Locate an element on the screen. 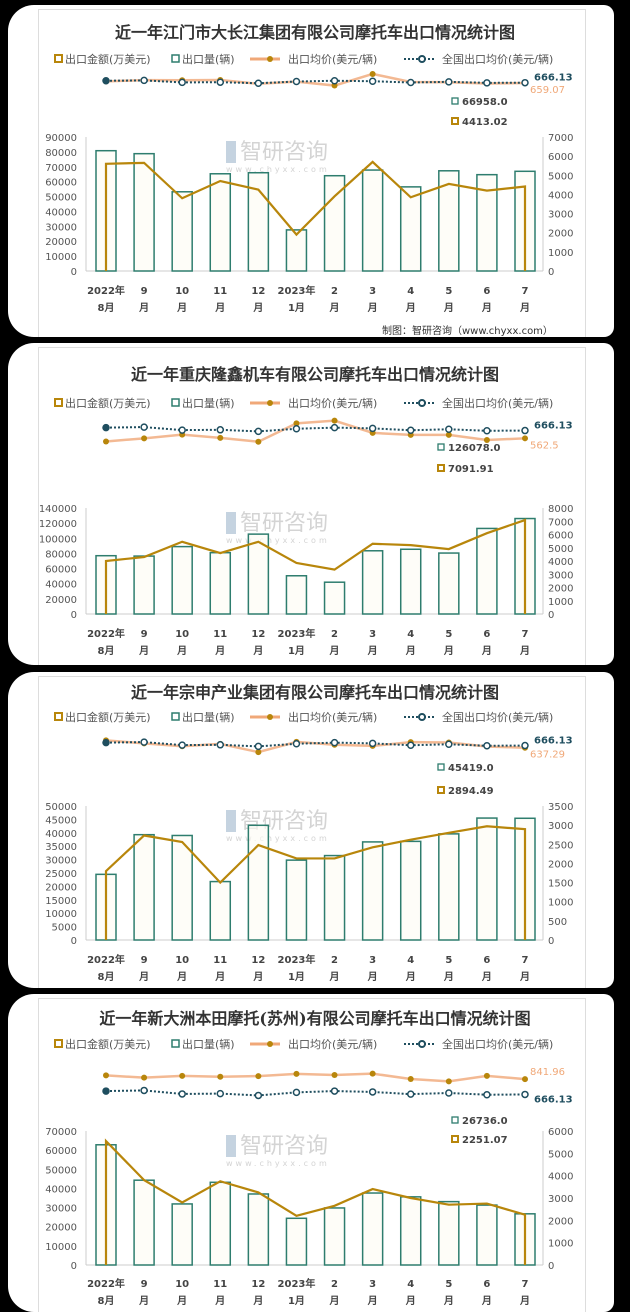 The image size is (630, 1312). legend-avg-price-marker is located at coordinates (270, 717).